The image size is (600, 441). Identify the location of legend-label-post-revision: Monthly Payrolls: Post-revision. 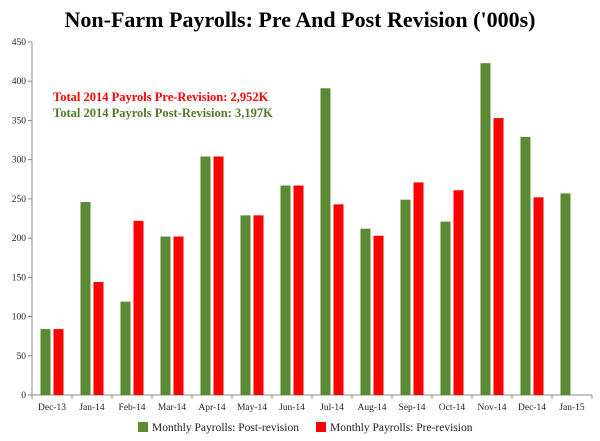
(225, 428).